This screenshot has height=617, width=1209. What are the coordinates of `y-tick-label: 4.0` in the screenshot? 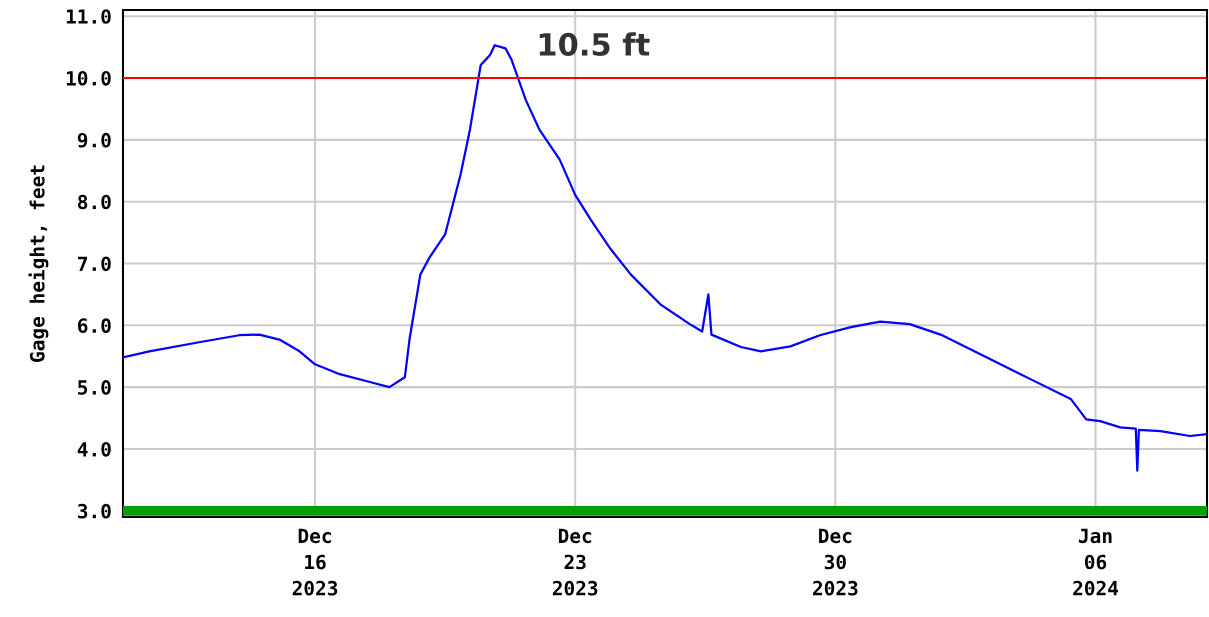 It's located at (94, 449).